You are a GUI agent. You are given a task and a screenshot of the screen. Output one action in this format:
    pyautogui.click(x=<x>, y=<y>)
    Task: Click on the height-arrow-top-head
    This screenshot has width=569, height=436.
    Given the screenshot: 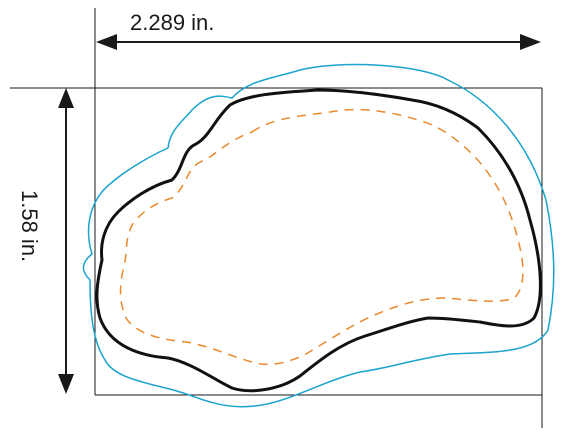 What is the action you would take?
    pyautogui.click(x=66, y=98)
    